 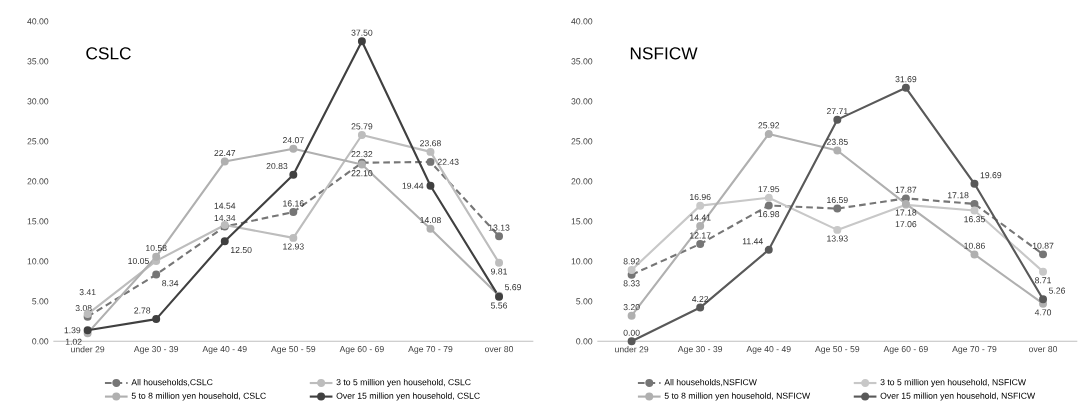 I want to click on data-label: 16.35, so click(x=974, y=219).